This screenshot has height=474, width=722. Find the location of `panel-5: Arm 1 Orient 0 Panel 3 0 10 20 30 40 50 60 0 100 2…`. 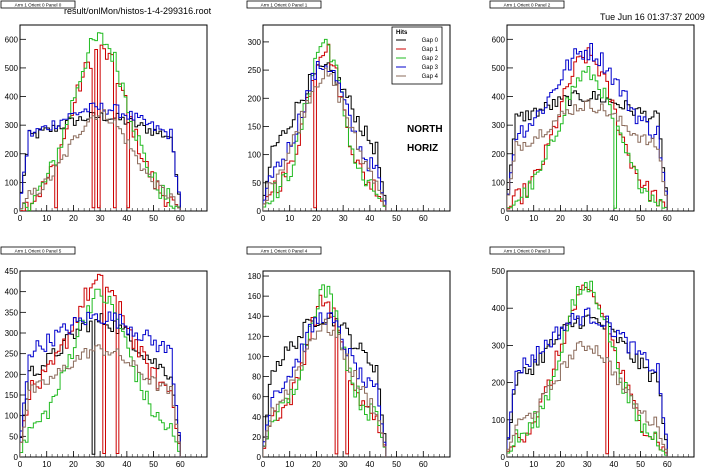

panel-5: Arm 1 Orient 0 Panel 3 0 10 20 30 40 50 60 0 100 2… is located at coordinates (592, 357).